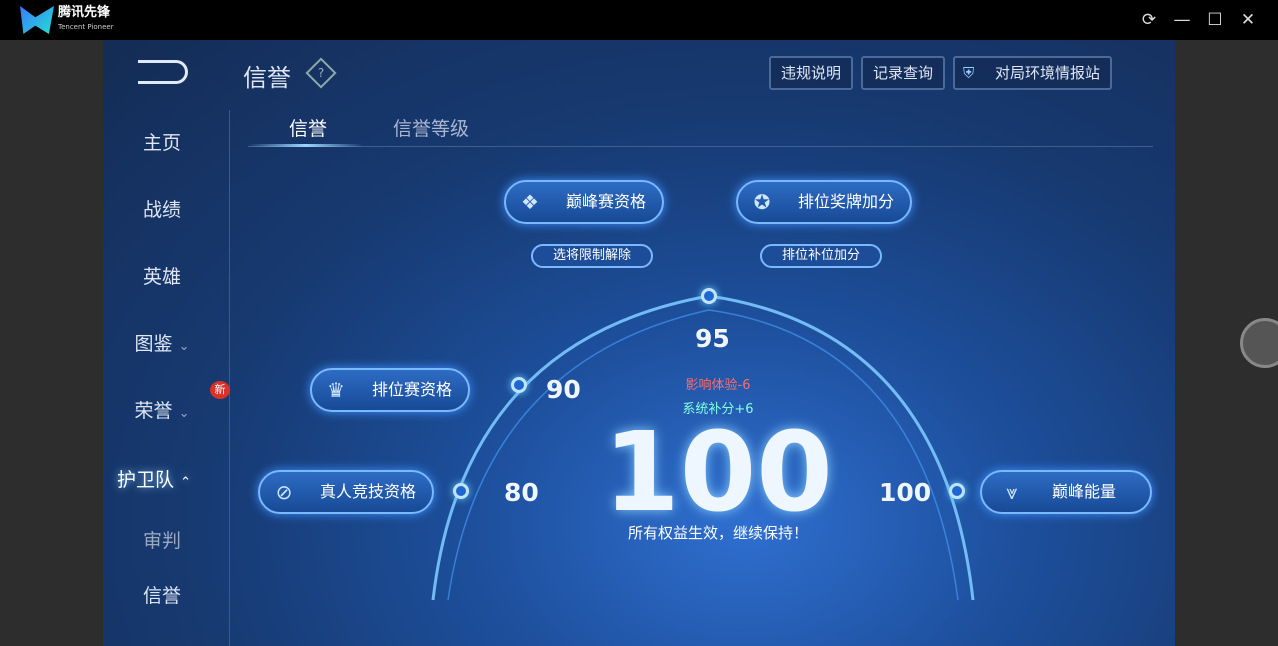  I want to click on nav-honor: 荣誉 ⌄, so click(162, 411).